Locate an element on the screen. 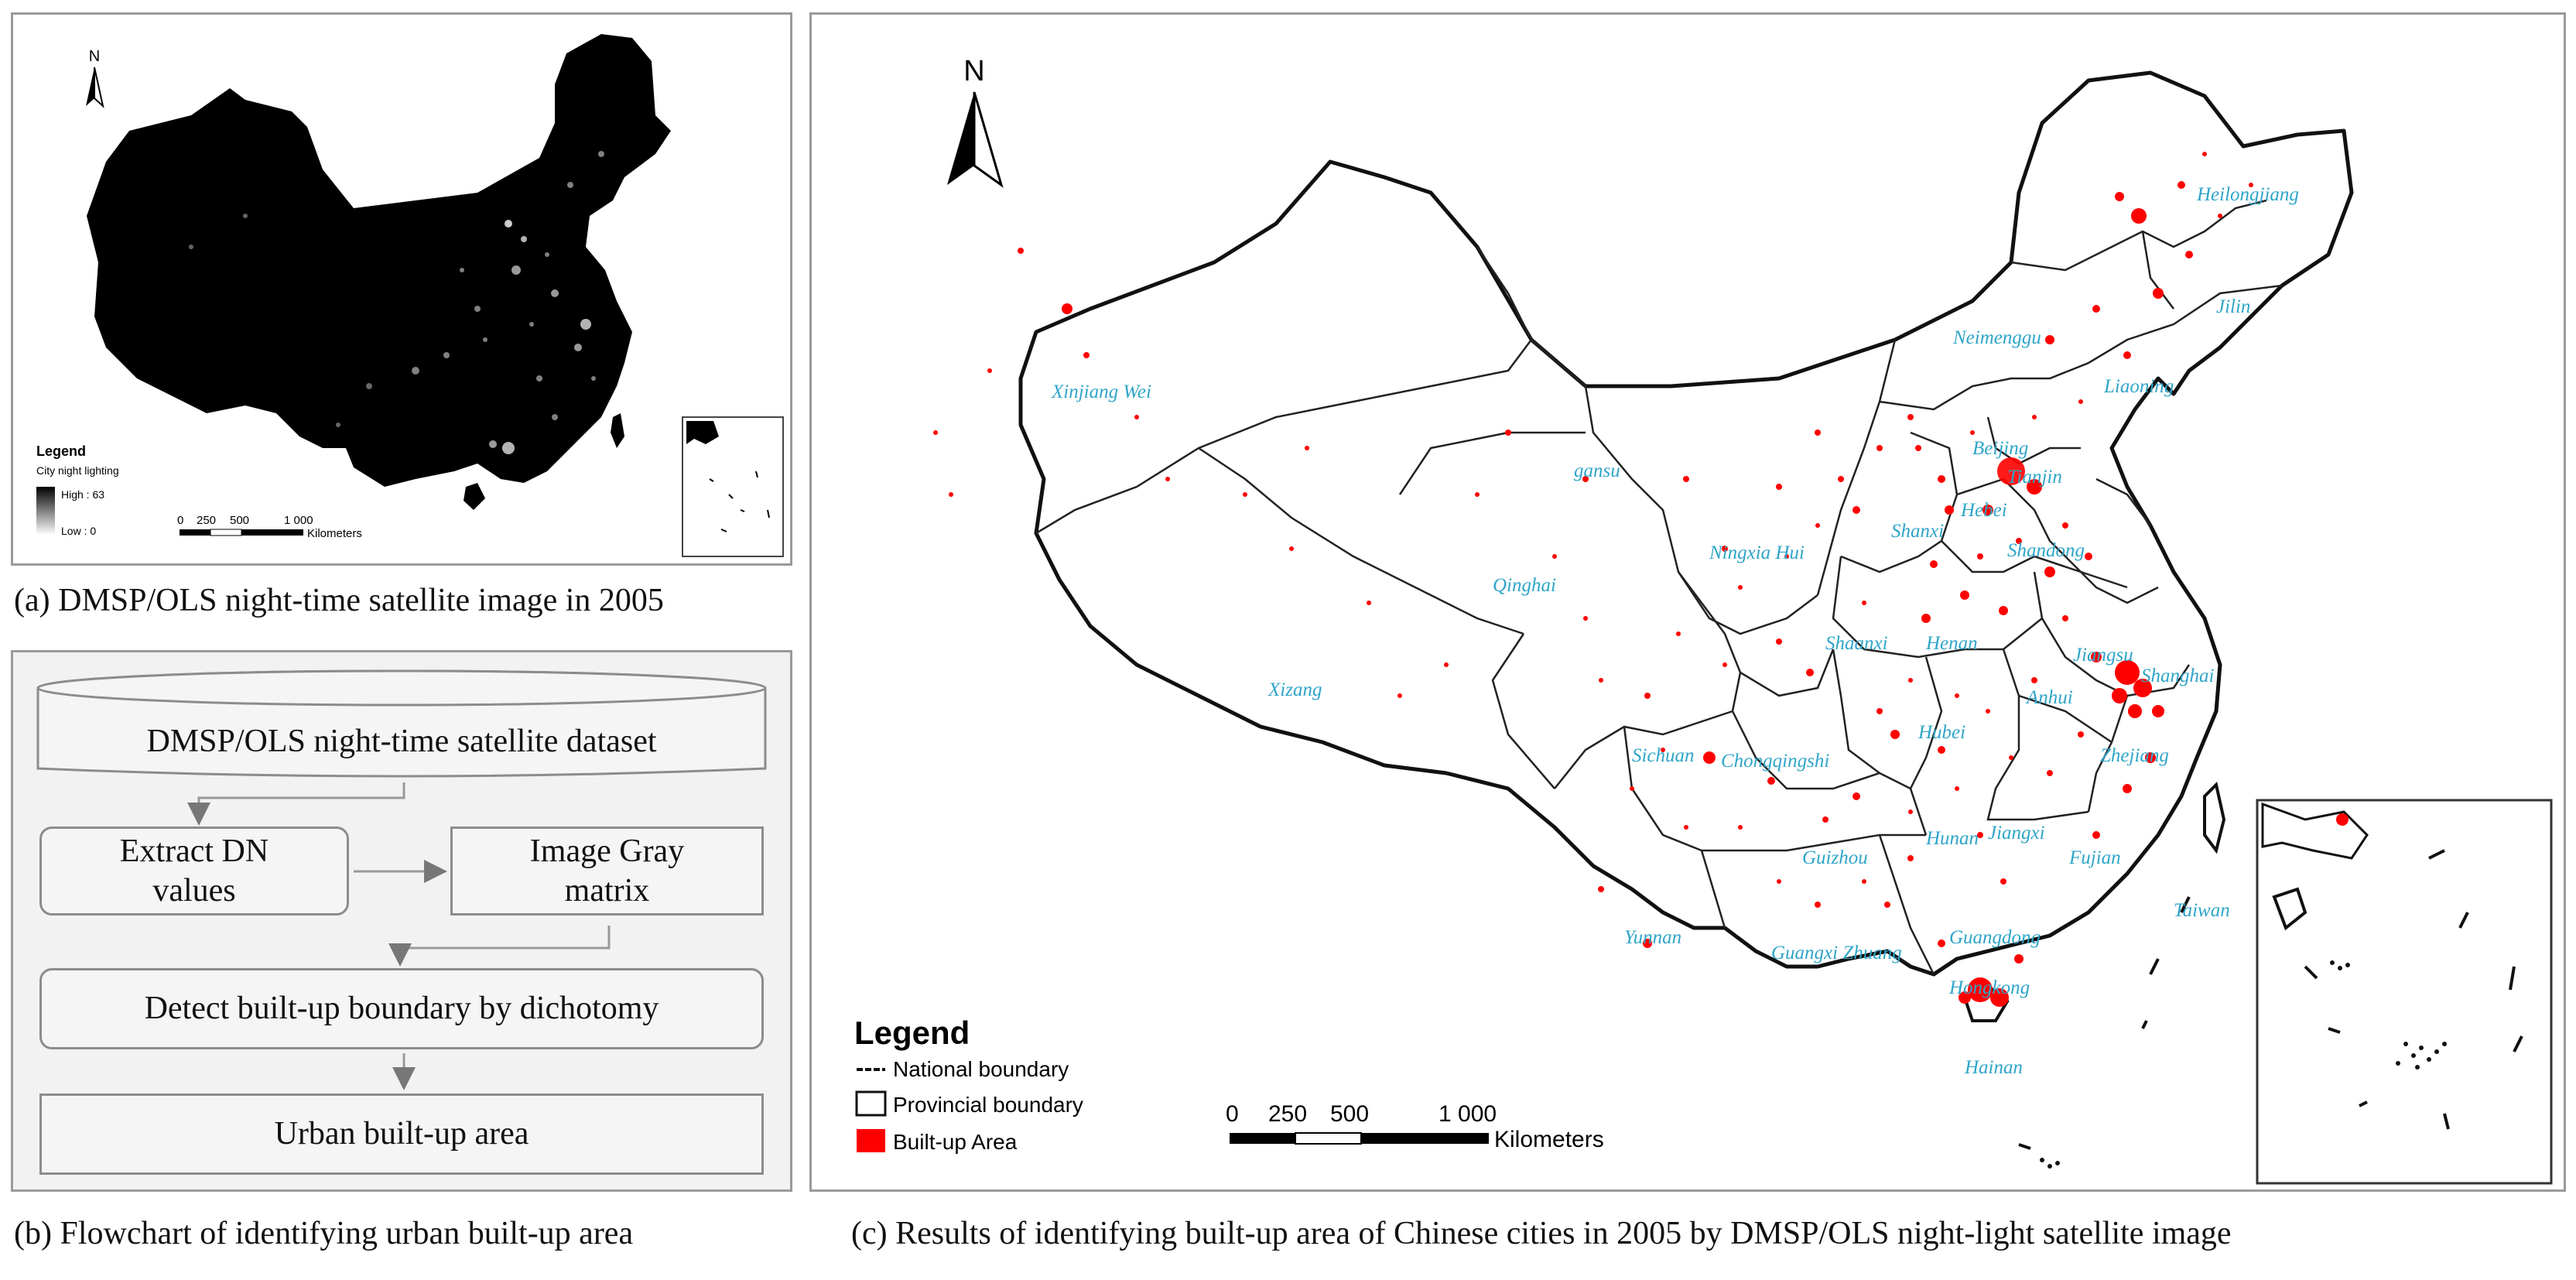 The width and height of the screenshot is (2576, 1280). label-henan: Henan is located at coordinates (1952, 643).